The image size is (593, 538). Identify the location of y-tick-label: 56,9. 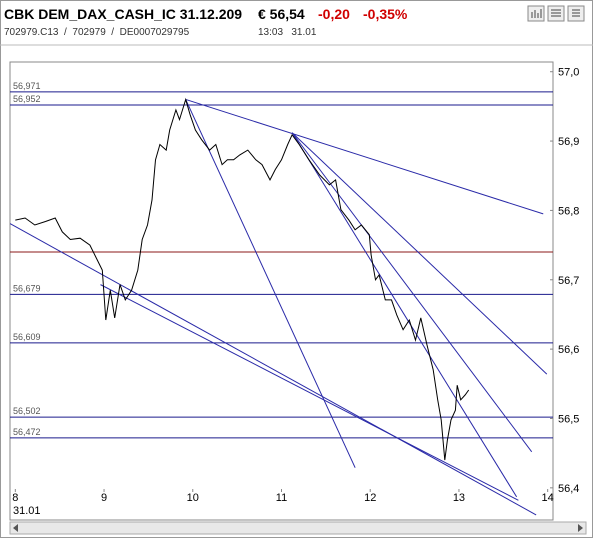
(568, 142).